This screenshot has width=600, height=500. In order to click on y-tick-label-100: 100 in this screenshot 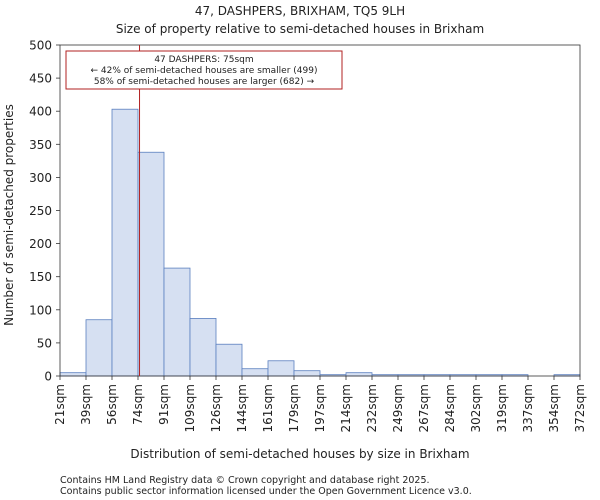, I will do `click(40, 310)`.